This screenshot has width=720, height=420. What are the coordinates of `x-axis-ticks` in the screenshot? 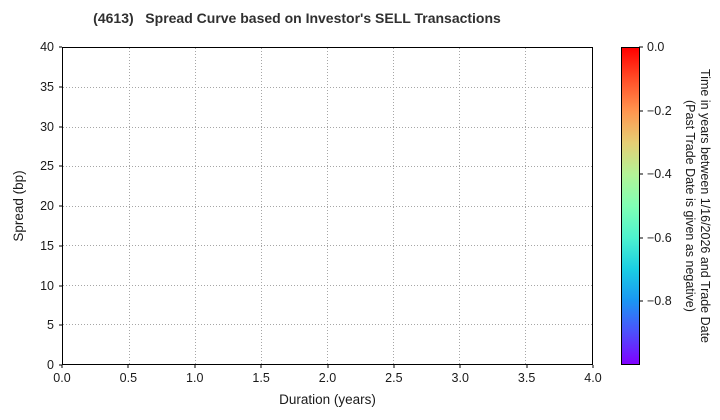 It's located at (327, 367).